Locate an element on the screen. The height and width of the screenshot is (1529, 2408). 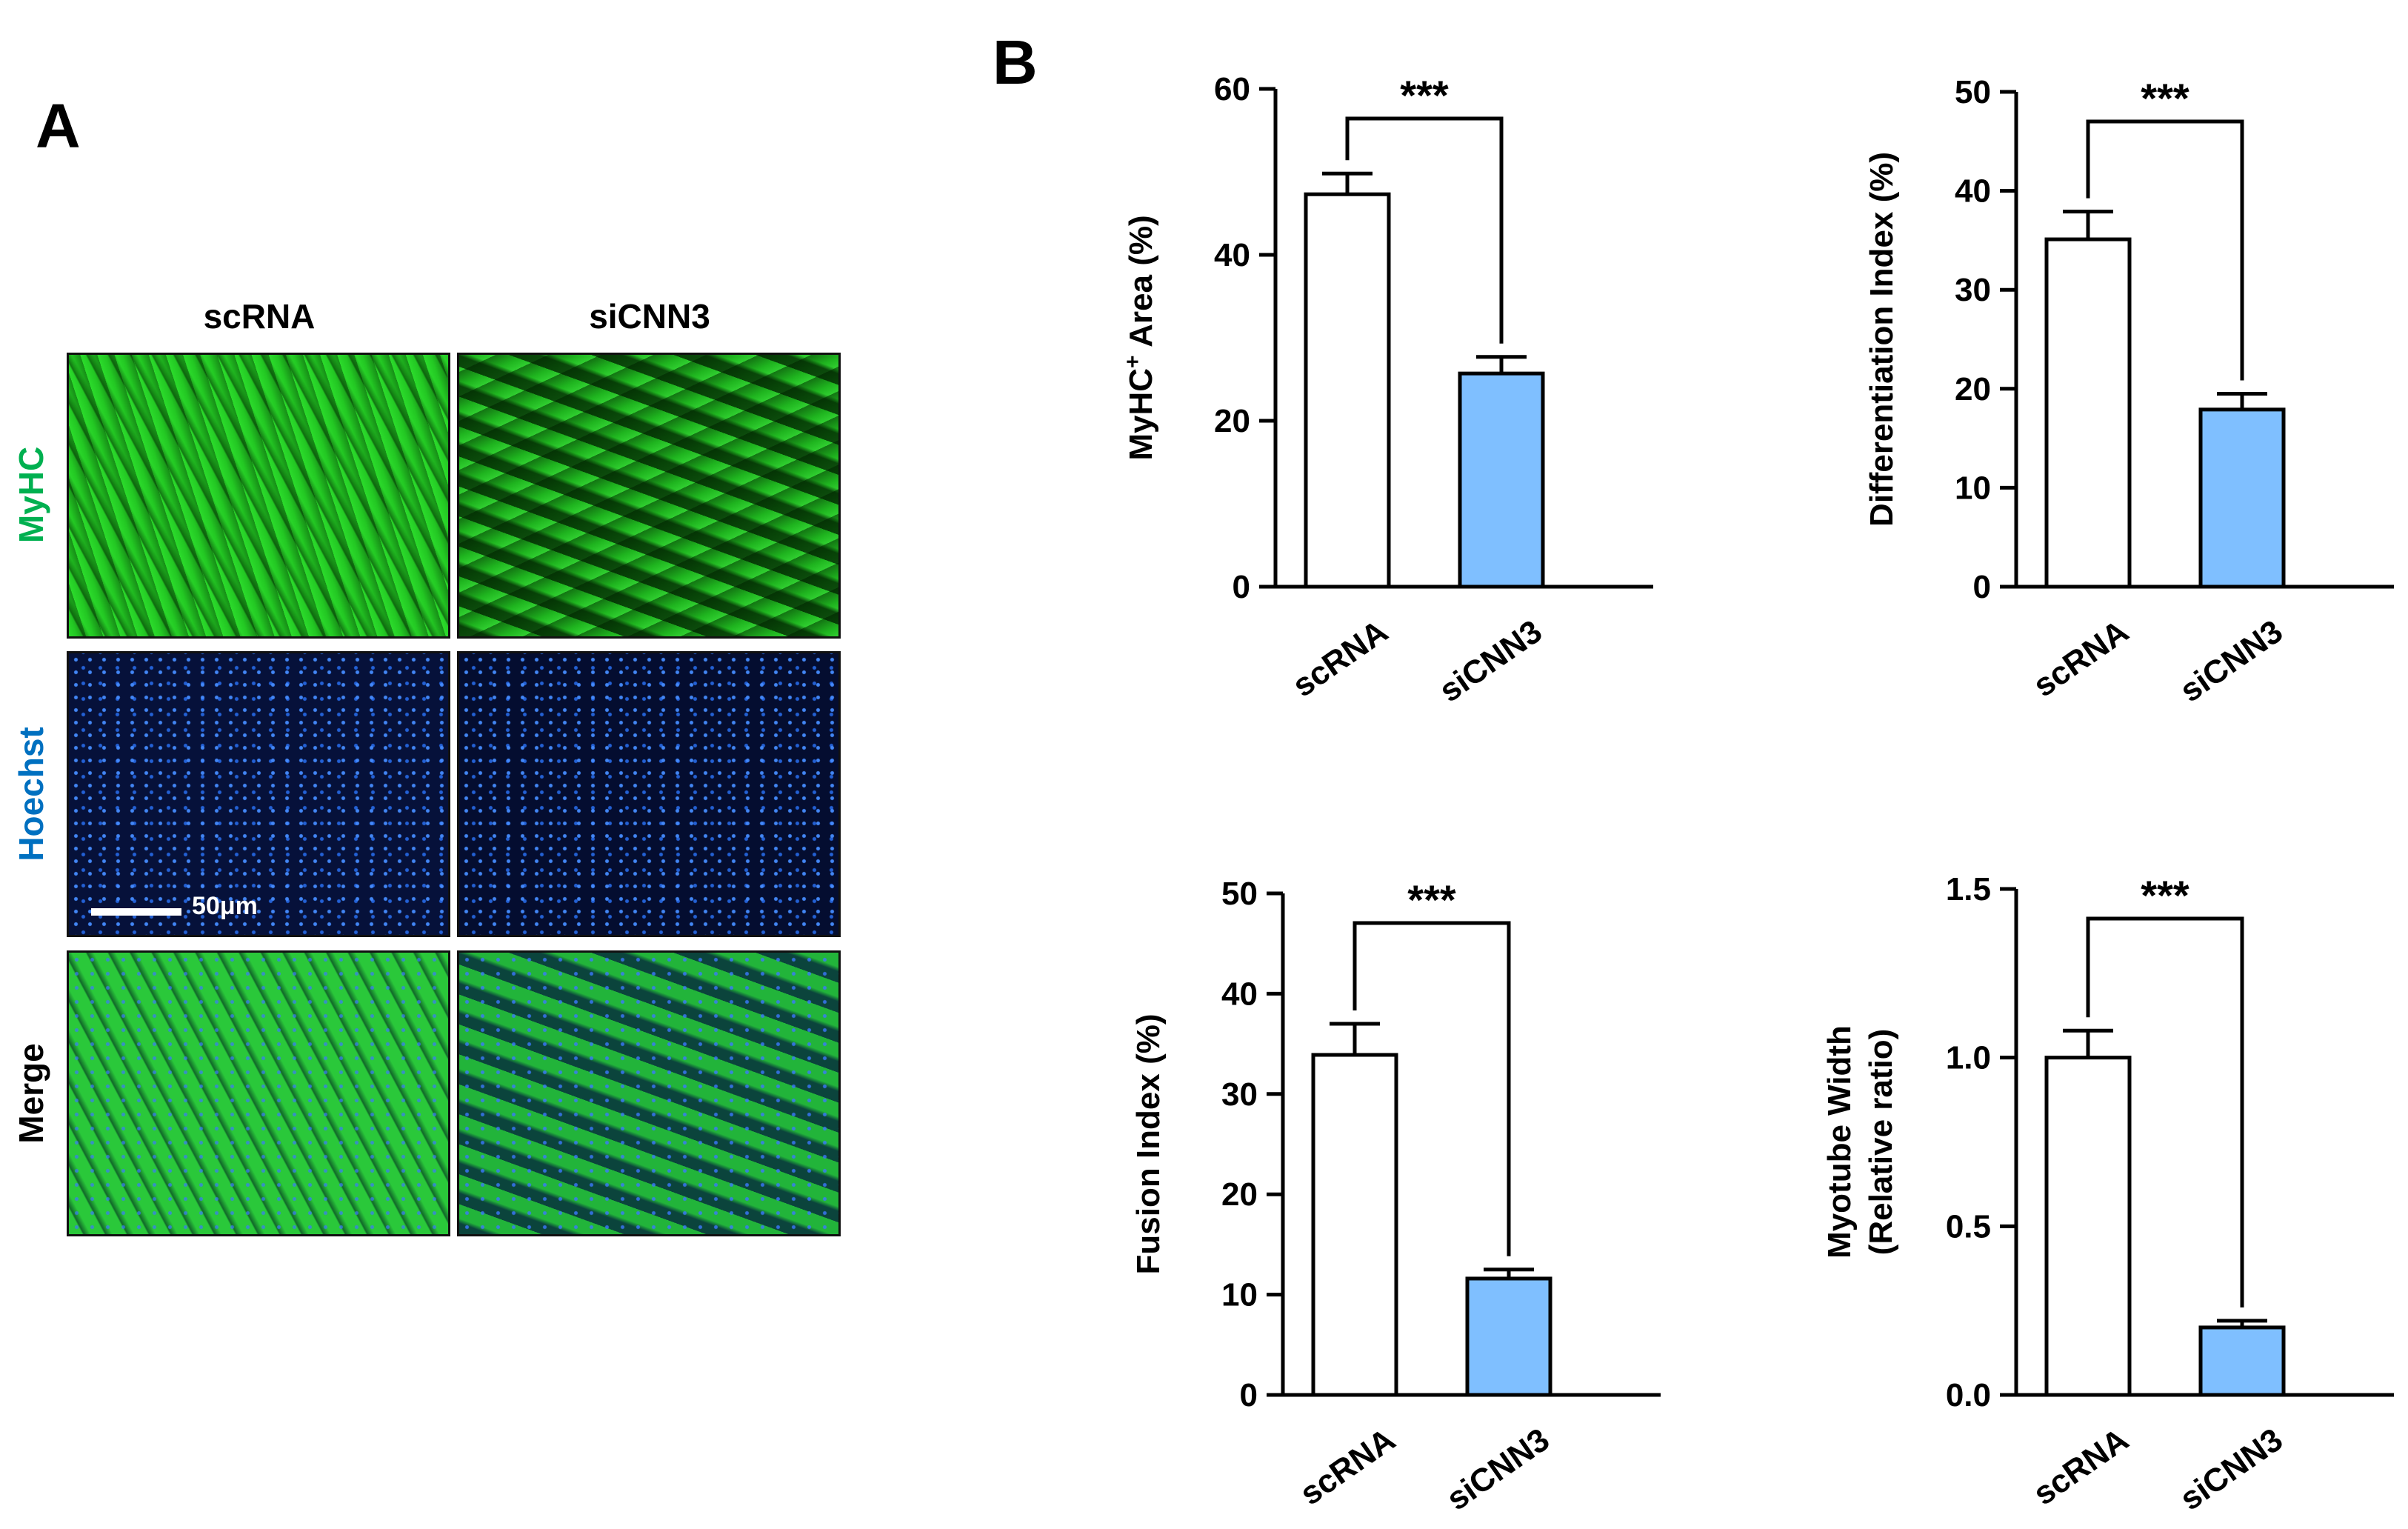
micrograph-merge-scrna is located at coordinates (258, 1093).